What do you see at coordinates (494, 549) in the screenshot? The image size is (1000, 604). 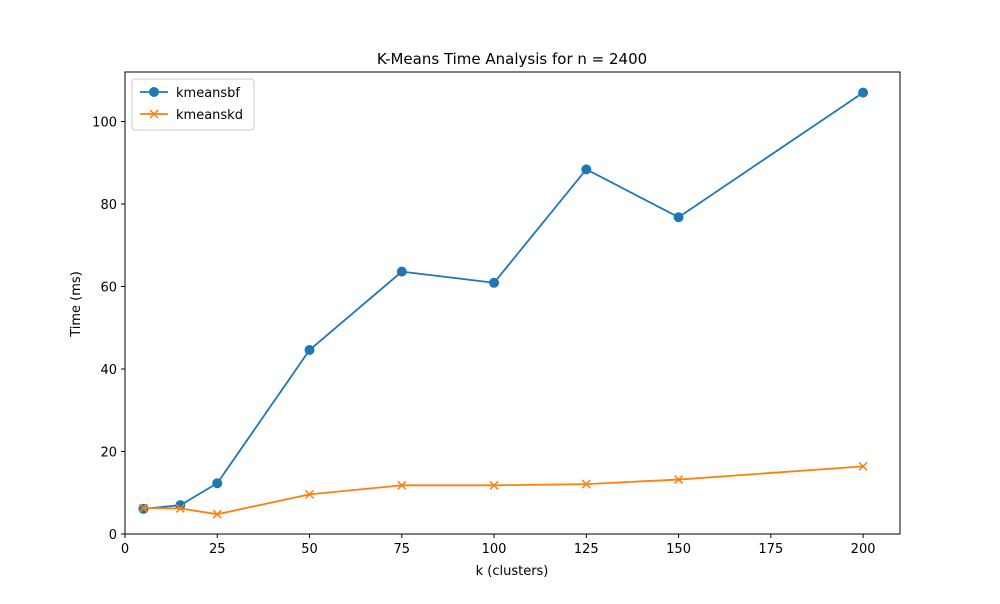 I see `x-tick-label: 100` at bounding box center [494, 549].